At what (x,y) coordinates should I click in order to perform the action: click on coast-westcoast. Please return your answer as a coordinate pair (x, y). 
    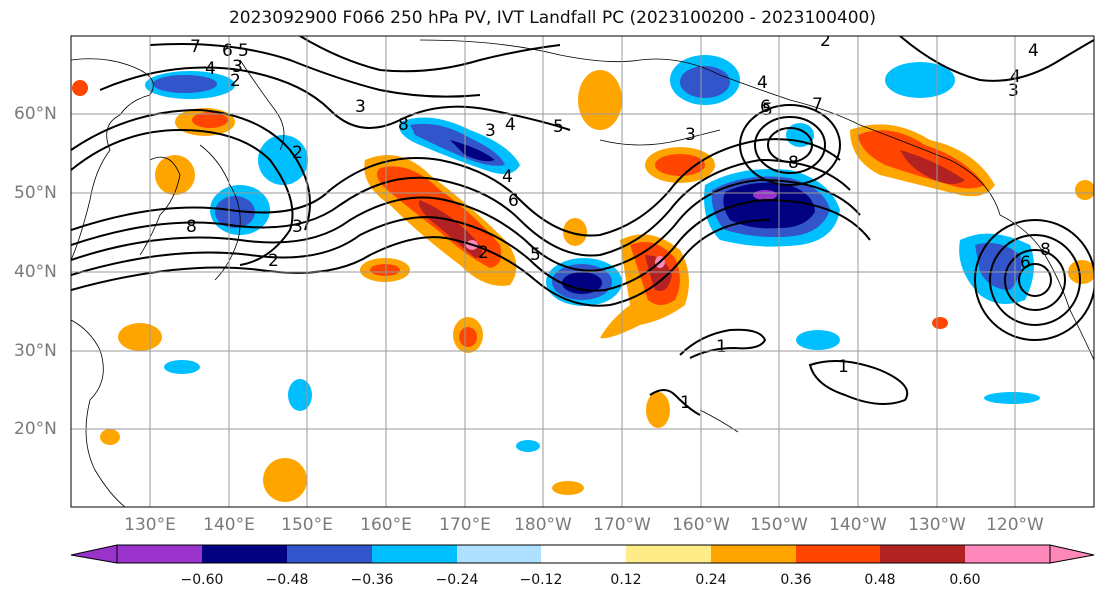
    Looking at the image, I should click on (1046, 287).